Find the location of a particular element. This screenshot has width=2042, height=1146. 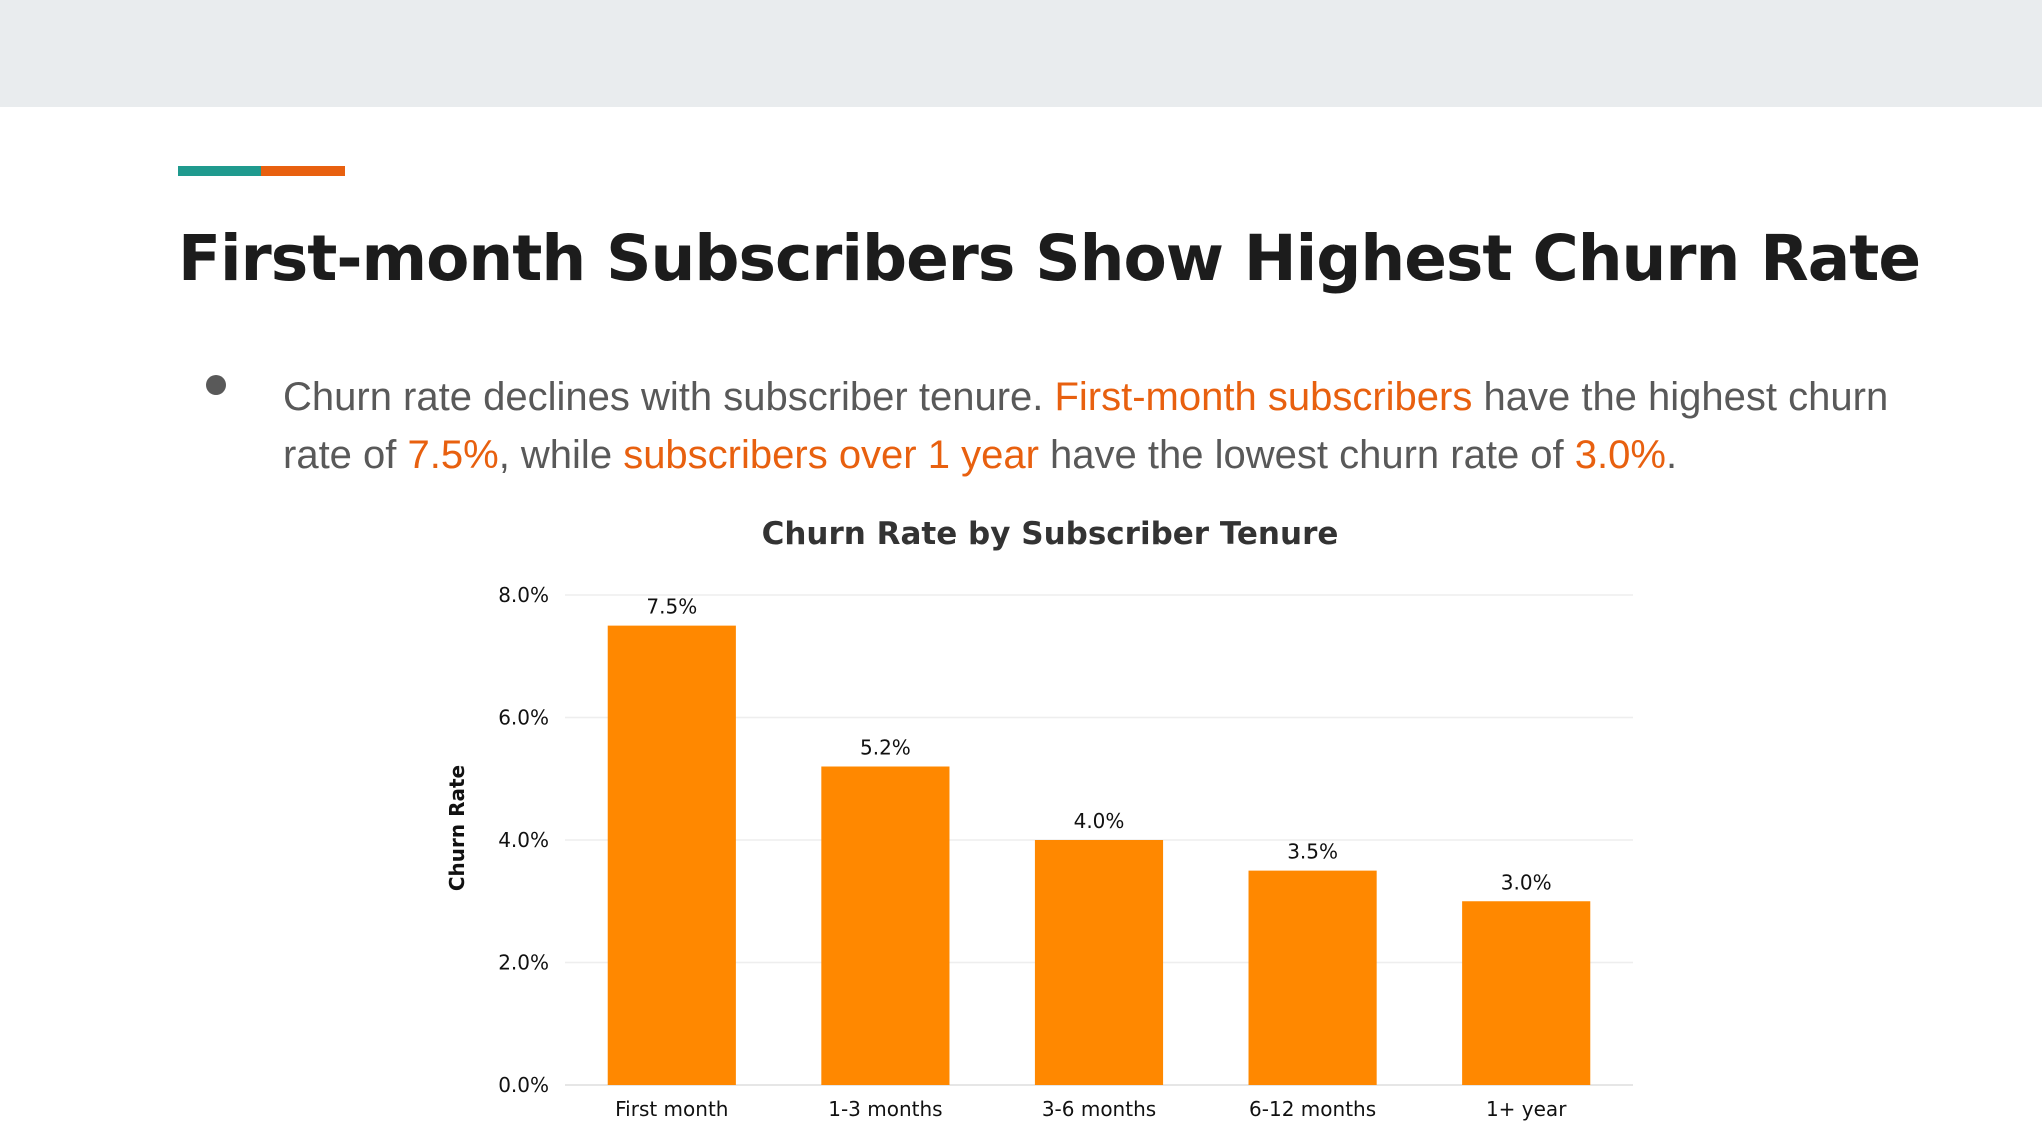

bar-1-3-months is located at coordinates (885, 925).